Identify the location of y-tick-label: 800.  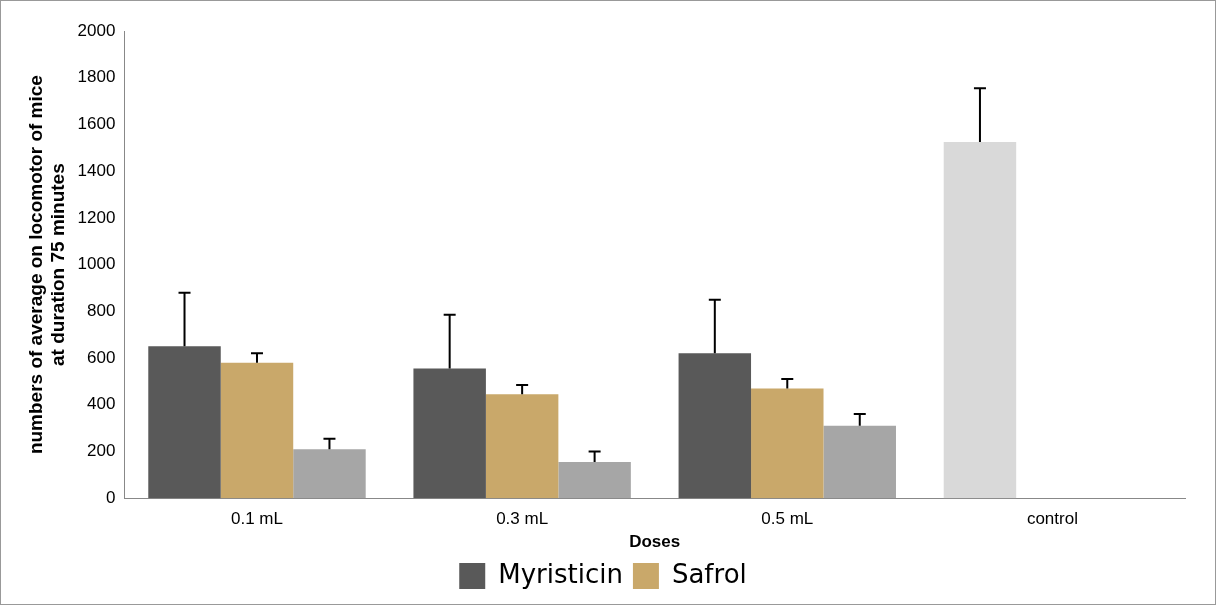
(101, 311).